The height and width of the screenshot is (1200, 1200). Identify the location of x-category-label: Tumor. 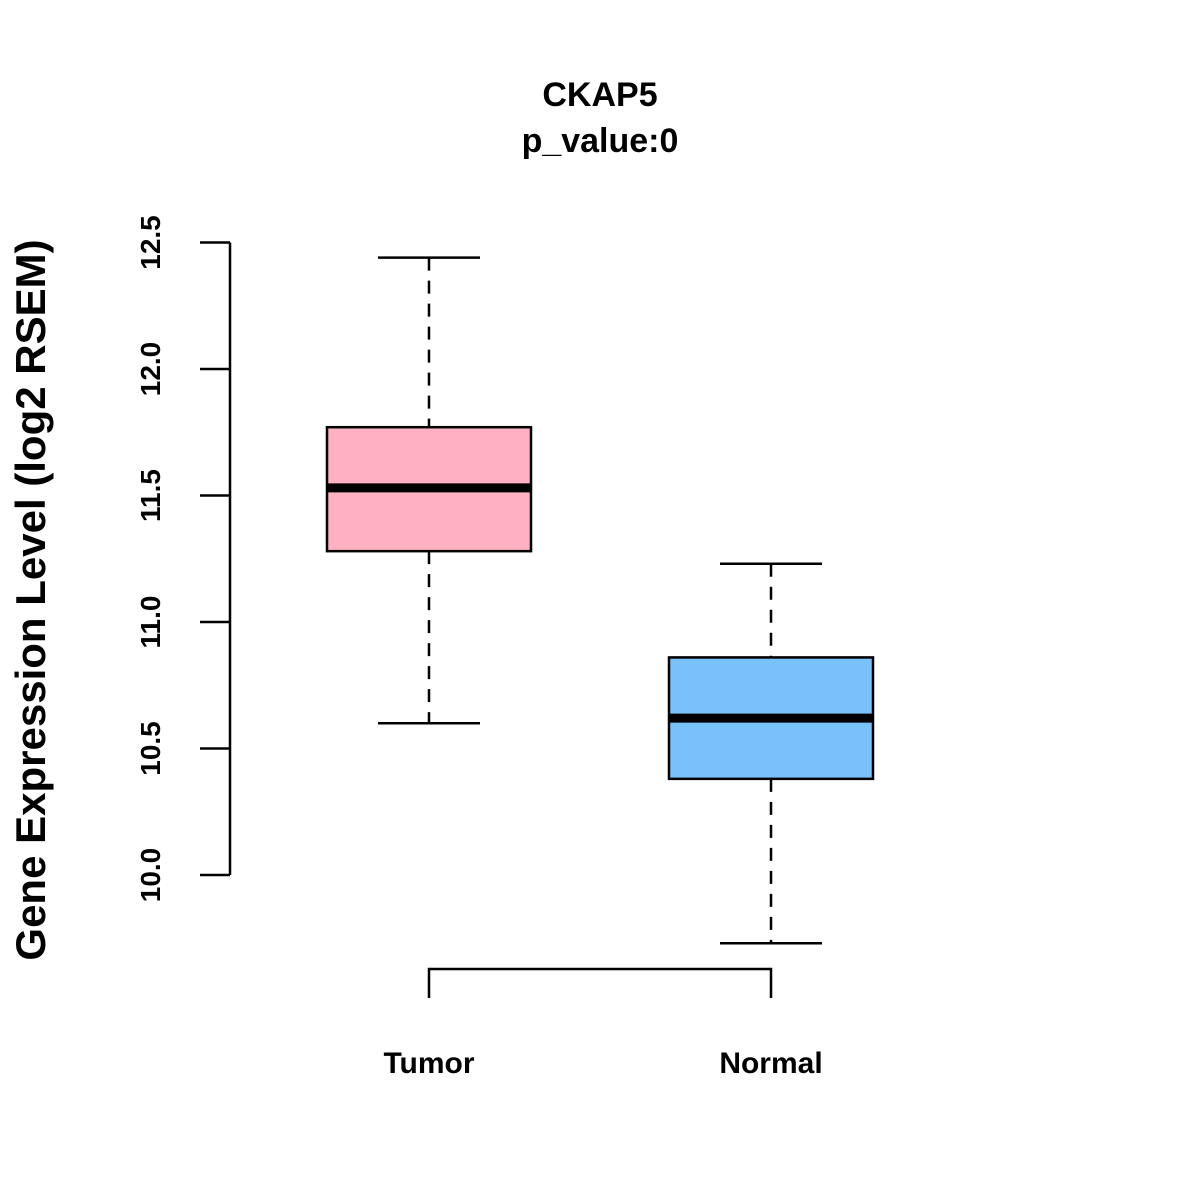
(428, 1063).